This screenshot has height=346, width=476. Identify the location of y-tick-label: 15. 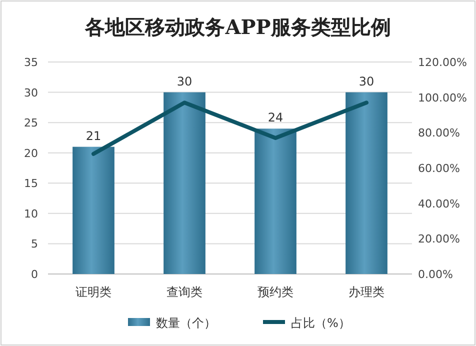
(31, 183).